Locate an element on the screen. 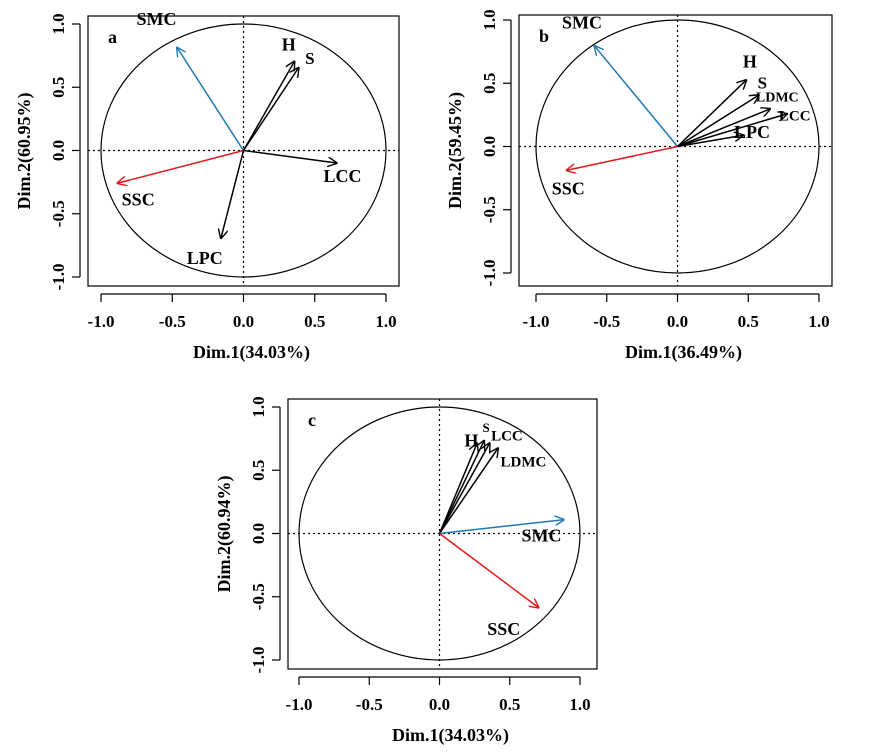 This screenshot has height=756, width=886. y-axis-title: Dim.2(60.94%) is located at coordinates (224, 534).